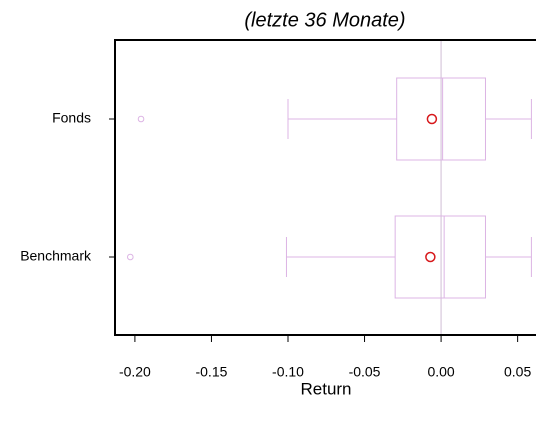 This screenshot has height=427, width=536. I want to click on x-tick-label: -0.10, so click(288, 372).